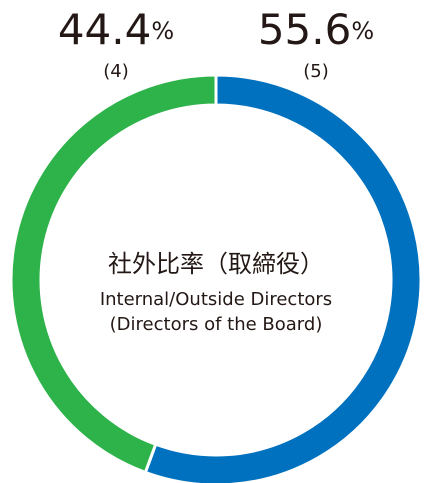  Describe the element at coordinates (216, 264) in the screenshot. I see `chart-title: 社外比率（取締役）` at that location.